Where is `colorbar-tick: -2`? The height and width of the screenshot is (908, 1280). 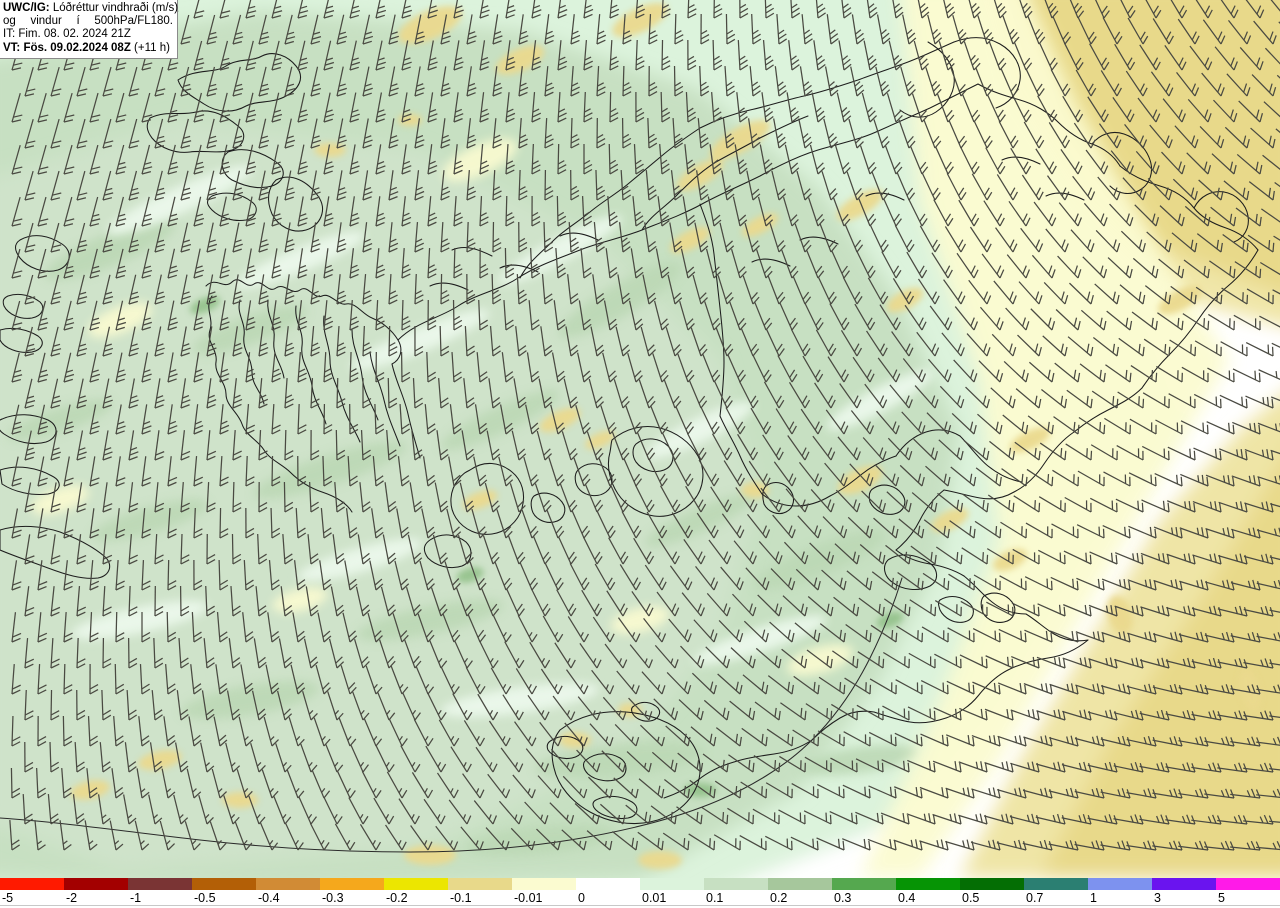 colorbar-tick: -2 is located at coordinates (72, 898).